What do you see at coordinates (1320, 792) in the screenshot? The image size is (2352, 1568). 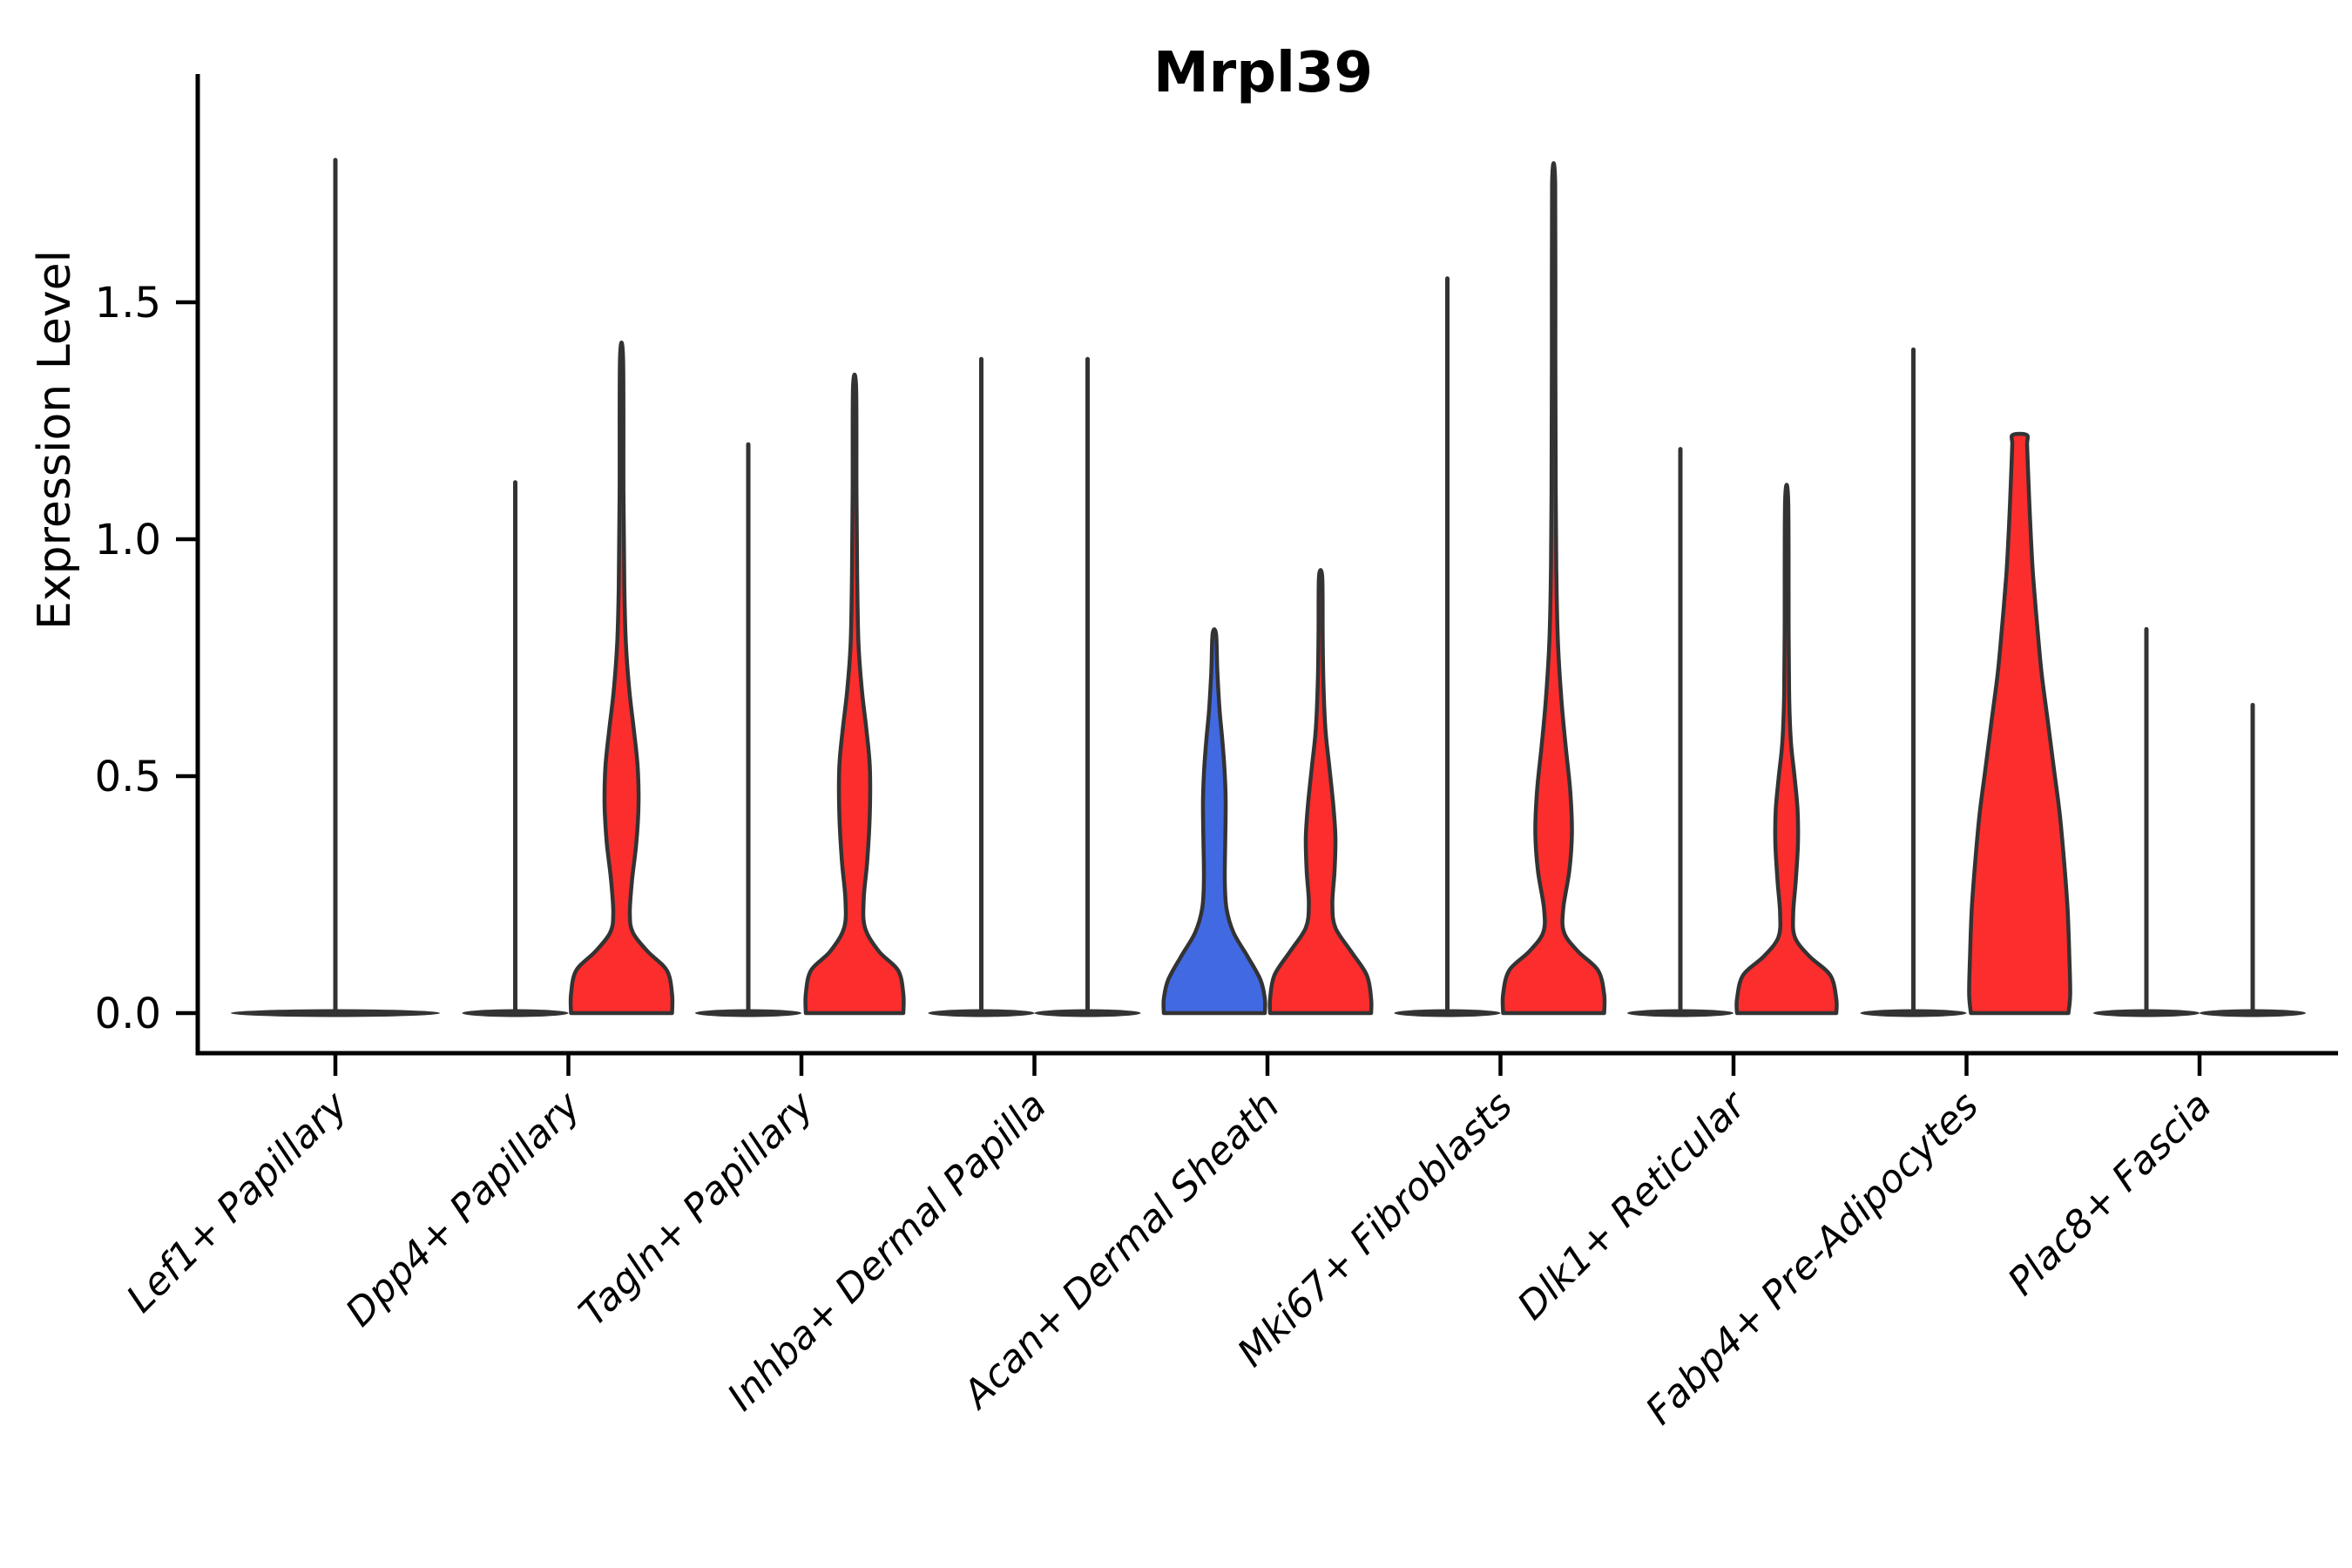 I see `violin-4-right` at bounding box center [1320, 792].